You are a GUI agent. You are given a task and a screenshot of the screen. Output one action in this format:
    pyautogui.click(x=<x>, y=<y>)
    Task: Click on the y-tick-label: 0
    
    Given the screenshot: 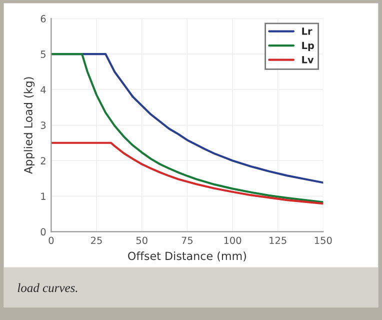 What is the action you would take?
    pyautogui.click(x=43, y=232)
    